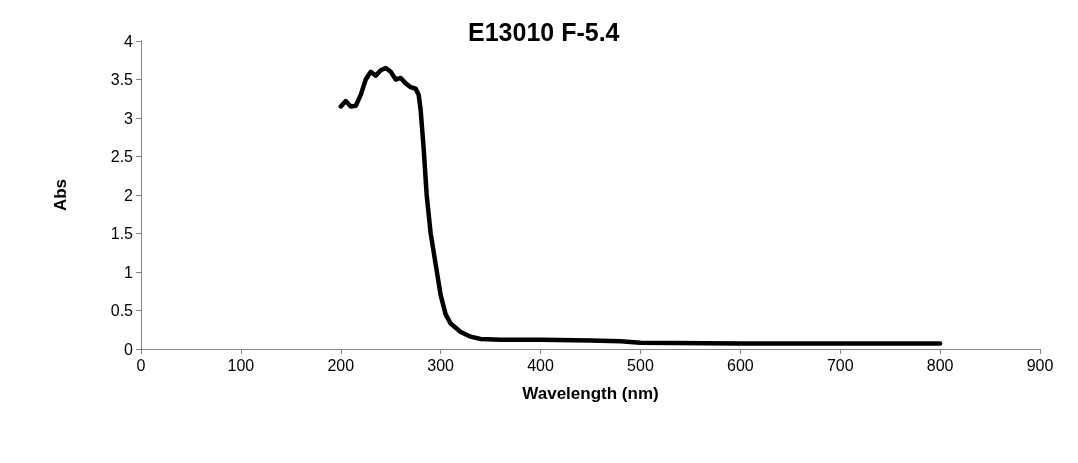 The height and width of the screenshot is (463, 1078). Describe the element at coordinates (590, 393) in the screenshot. I see `x-axis-title: Wavelength (nm)` at that location.